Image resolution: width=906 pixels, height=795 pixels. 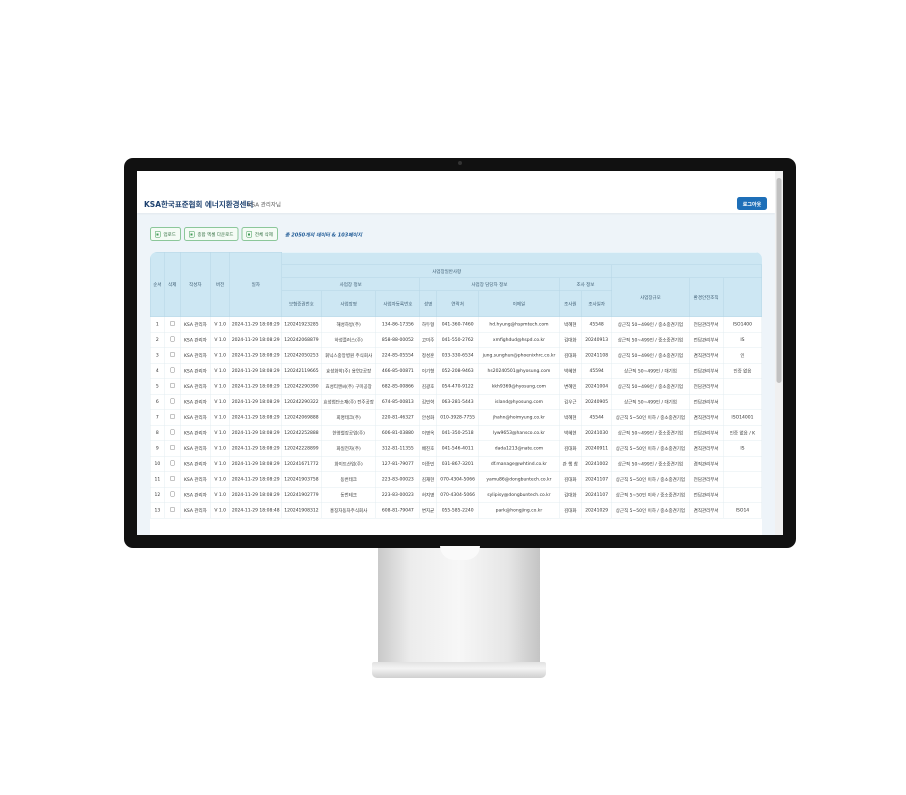 What do you see at coordinates (157, 355) in the screenshot?
I see `table-cell: 3` at bounding box center [157, 355].